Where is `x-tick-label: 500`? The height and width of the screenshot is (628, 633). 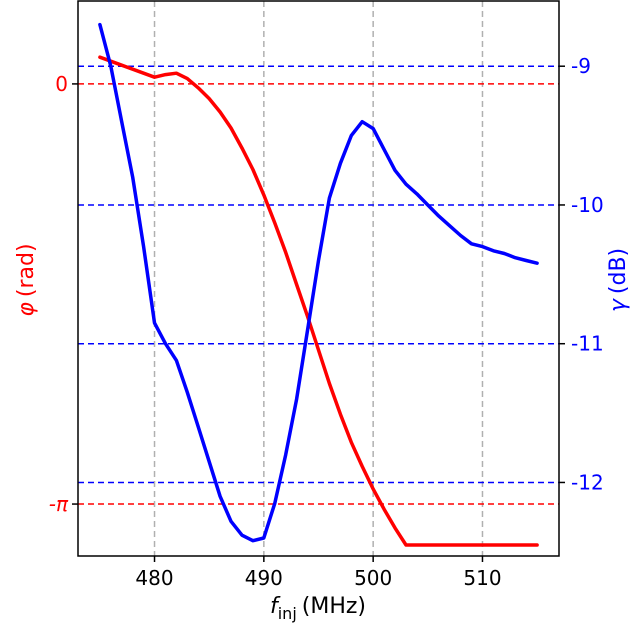
x-tick-label: 500 is located at coordinates (373, 578).